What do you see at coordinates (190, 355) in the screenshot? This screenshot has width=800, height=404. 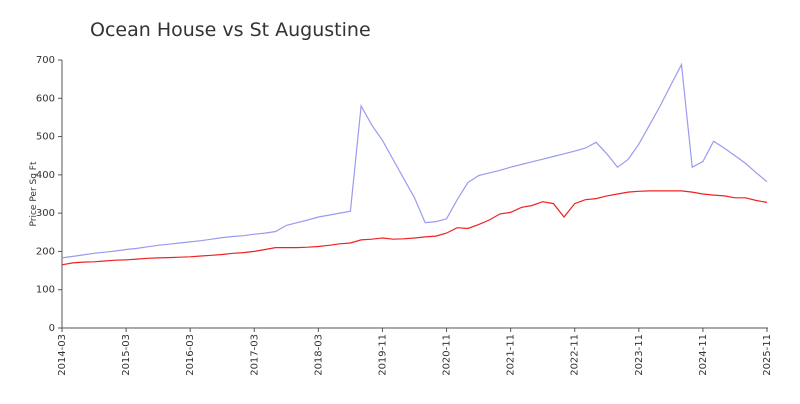 I see `x-tick-label: 2016-03` at bounding box center [190, 355].